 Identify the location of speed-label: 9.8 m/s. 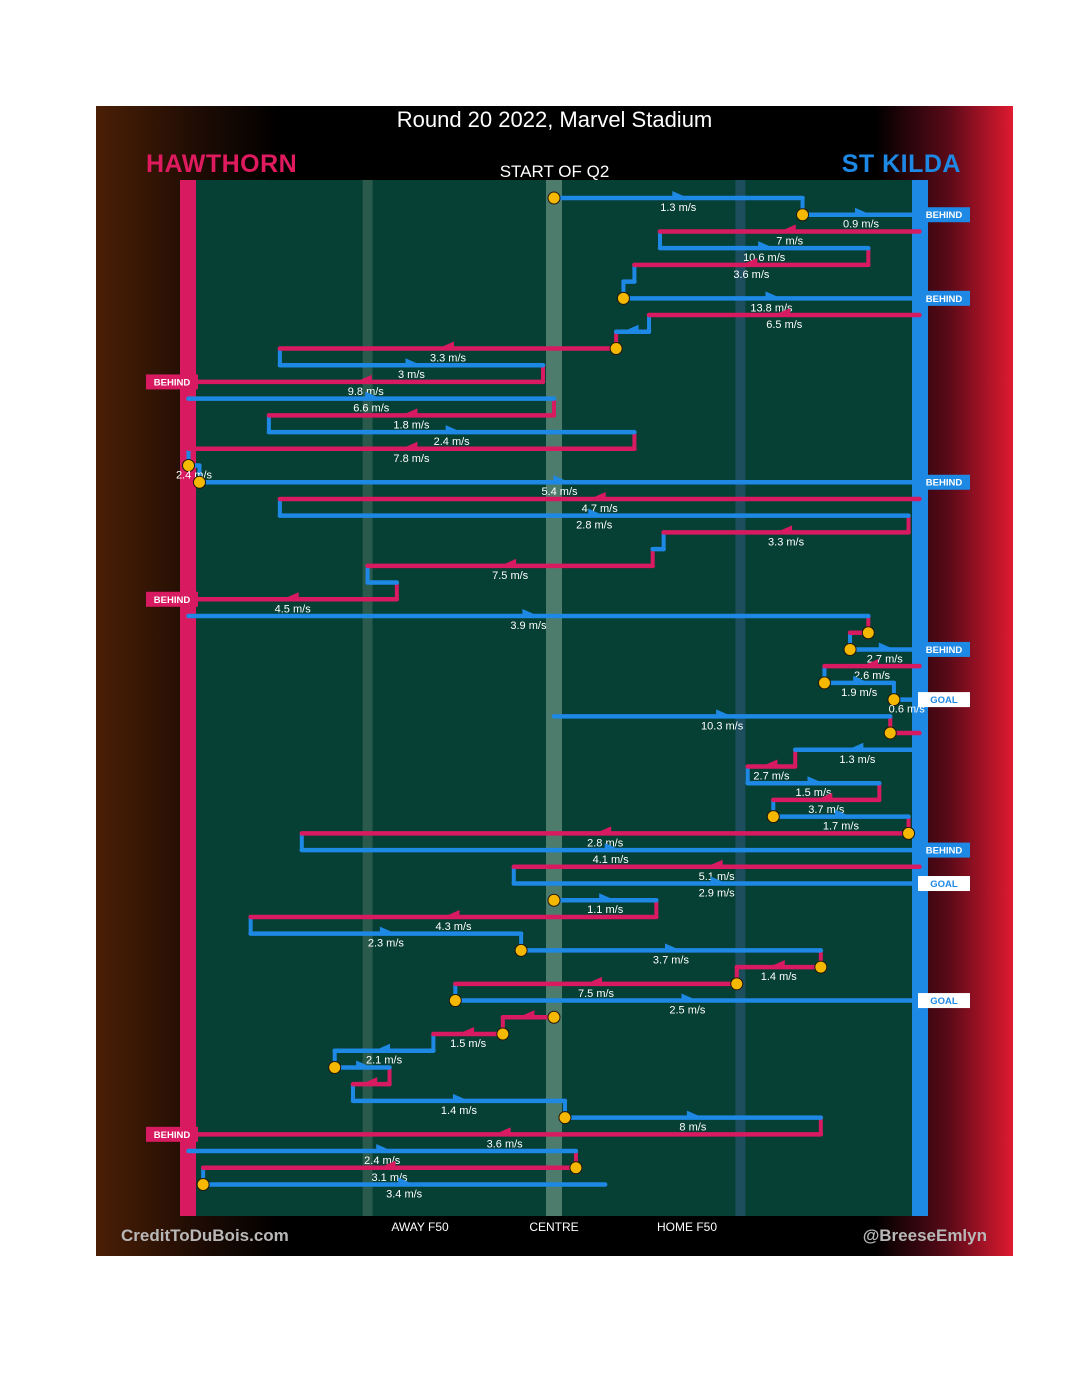
(366, 392).